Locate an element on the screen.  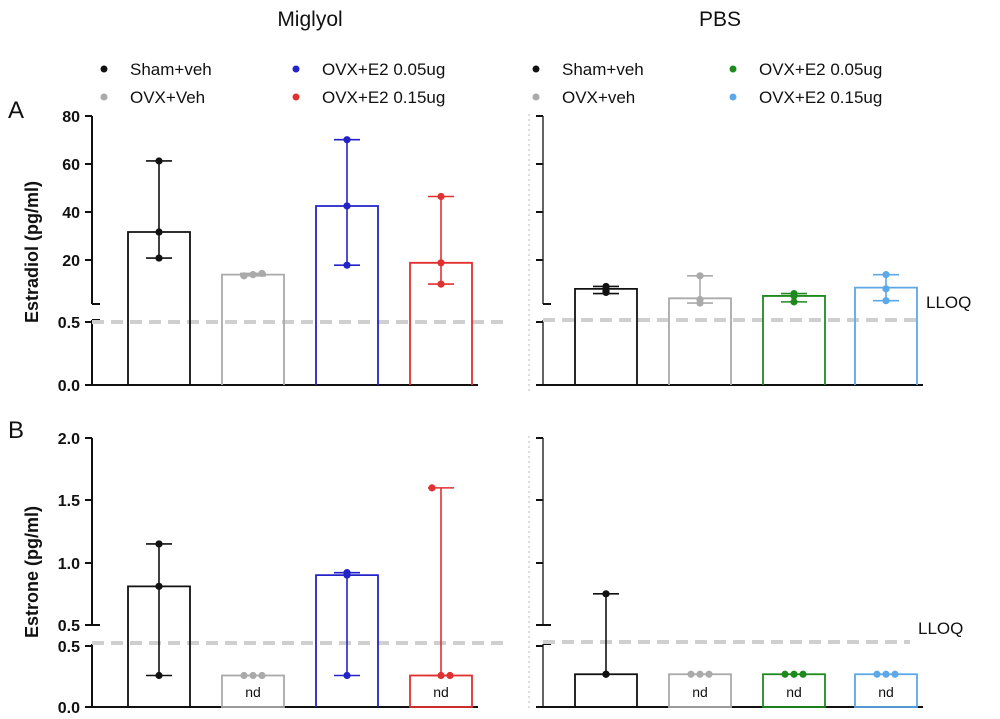
legend-dot-pbs-sham-veh is located at coordinates (536, 69).